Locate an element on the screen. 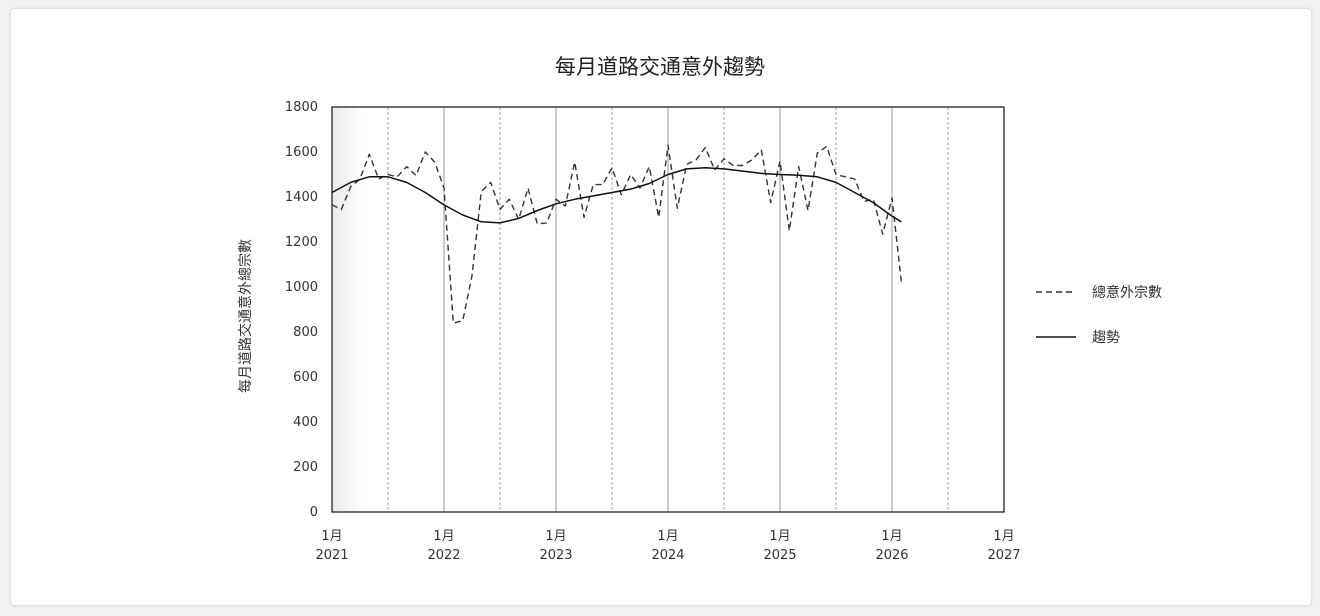  y-tick-label: 200 is located at coordinates (305, 467).